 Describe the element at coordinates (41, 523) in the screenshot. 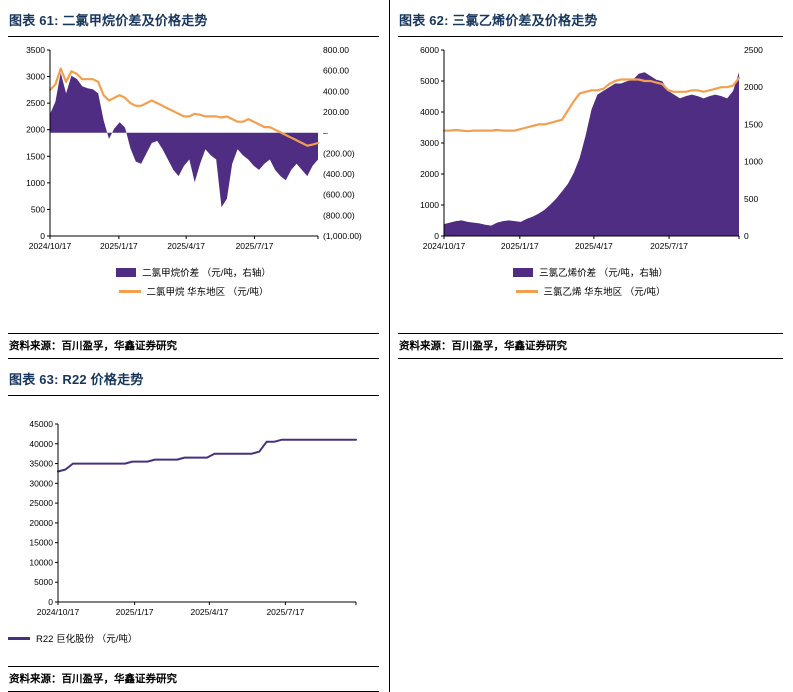

I see `svg-text: 20000` at that location.